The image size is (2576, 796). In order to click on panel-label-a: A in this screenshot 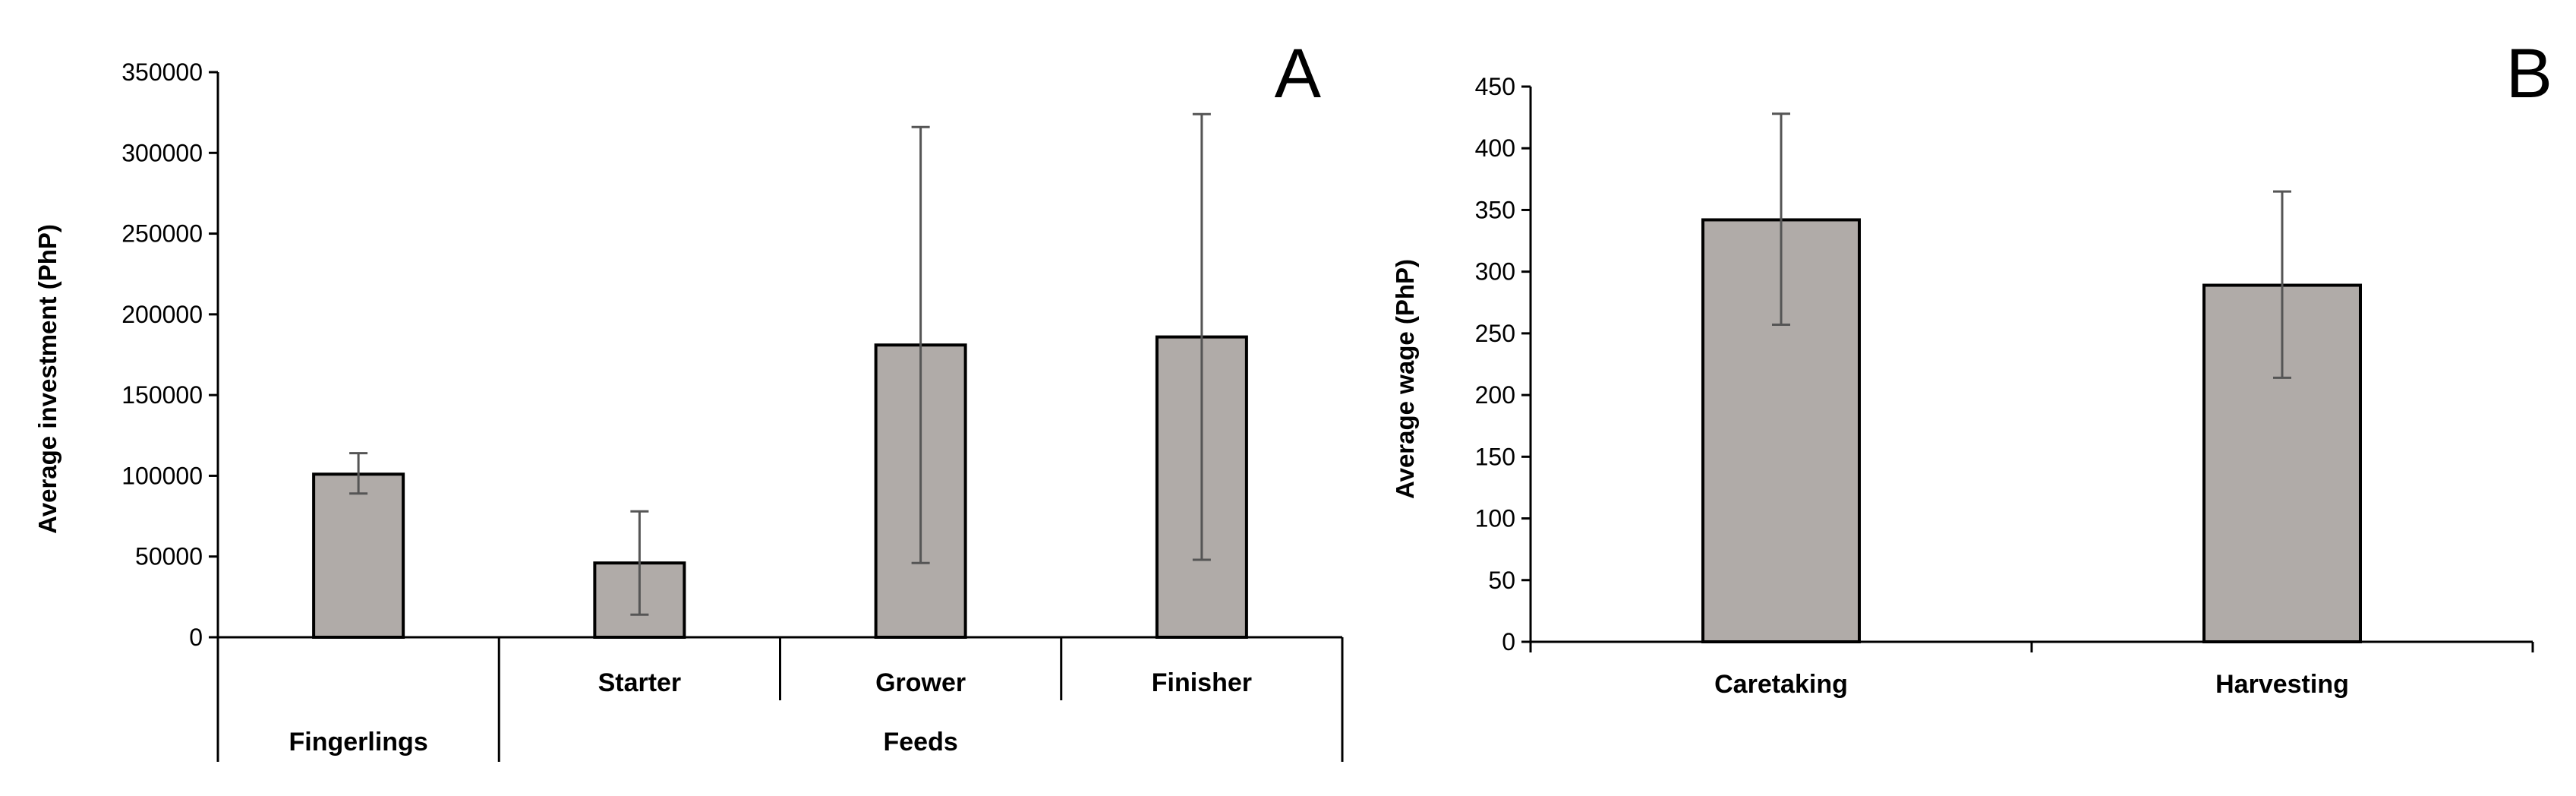, I will do `click(1298, 73)`.